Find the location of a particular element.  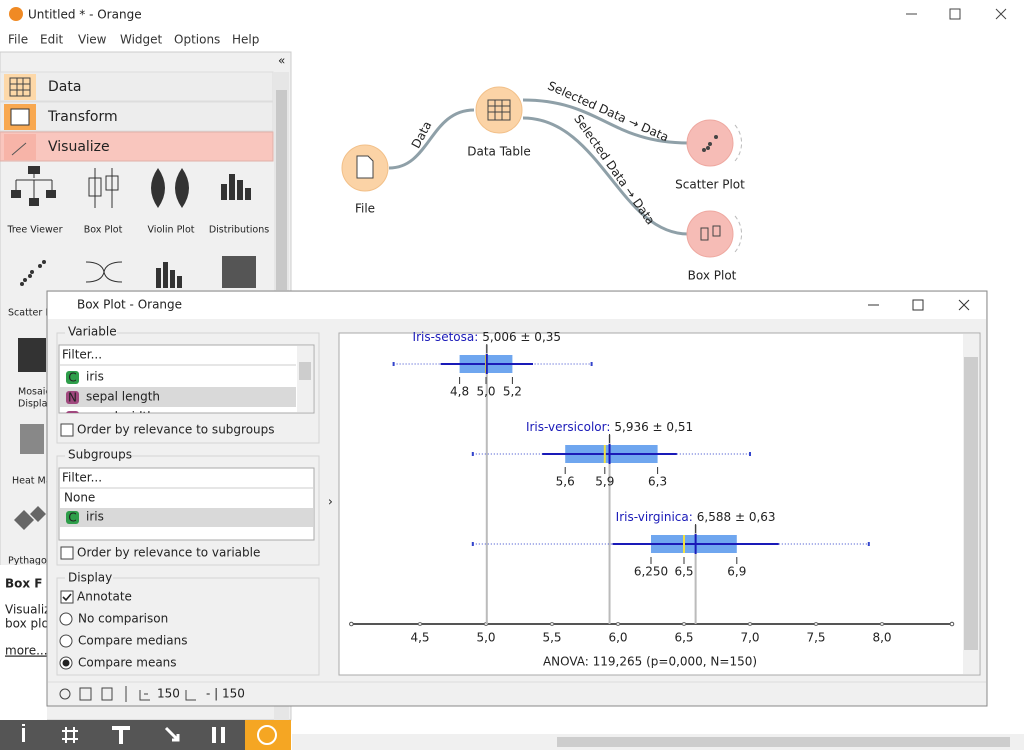

category-label: Transform is located at coordinates (82, 117).